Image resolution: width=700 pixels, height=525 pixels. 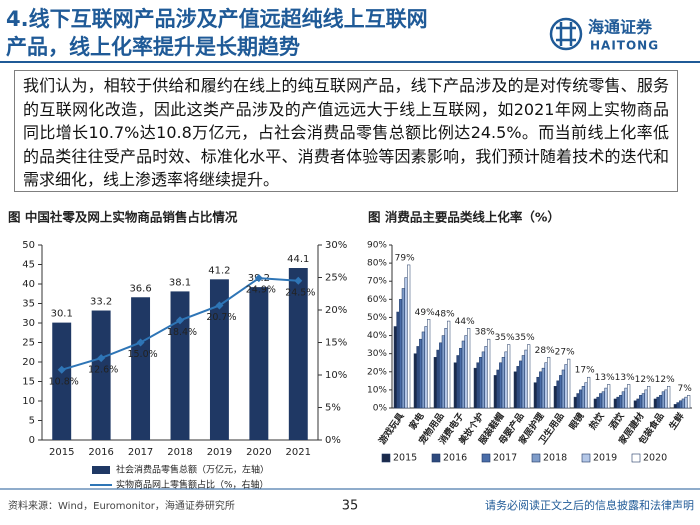 I want to click on title-line: 产品，线上化率提升是长期趋势, so click(x=153, y=47).